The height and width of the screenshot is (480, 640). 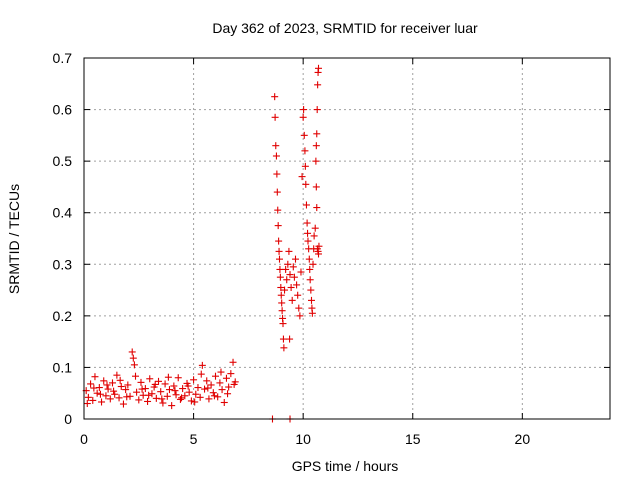 What do you see at coordinates (413, 439) in the screenshot?
I see `x-tick-label: 15` at bounding box center [413, 439].